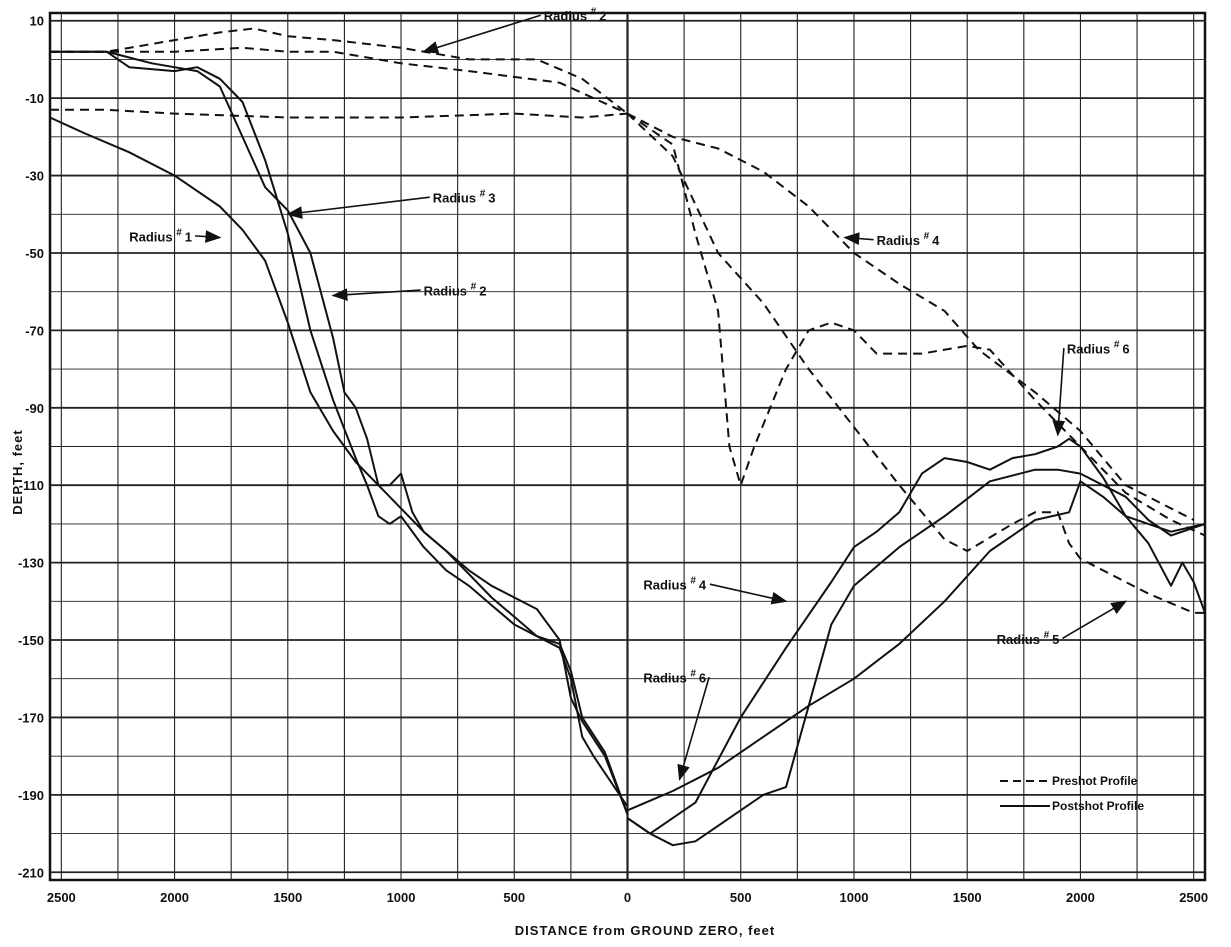  What do you see at coordinates (1095, 781) in the screenshot?
I see `legend-label: Preshot Profile` at bounding box center [1095, 781].